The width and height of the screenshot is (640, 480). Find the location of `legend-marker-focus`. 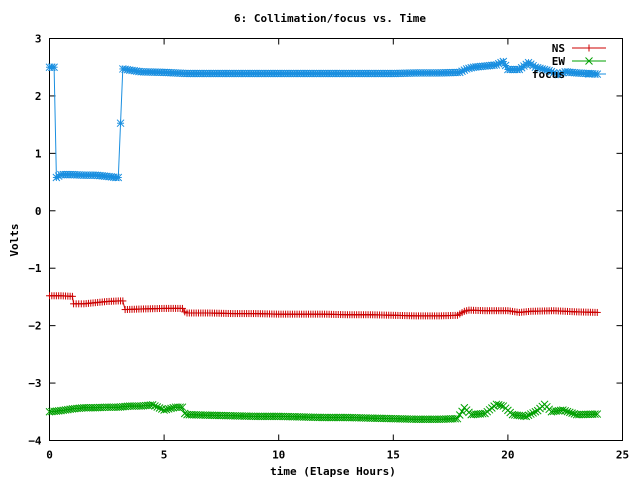

legend-marker-focus is located at coordinates (589, 74).